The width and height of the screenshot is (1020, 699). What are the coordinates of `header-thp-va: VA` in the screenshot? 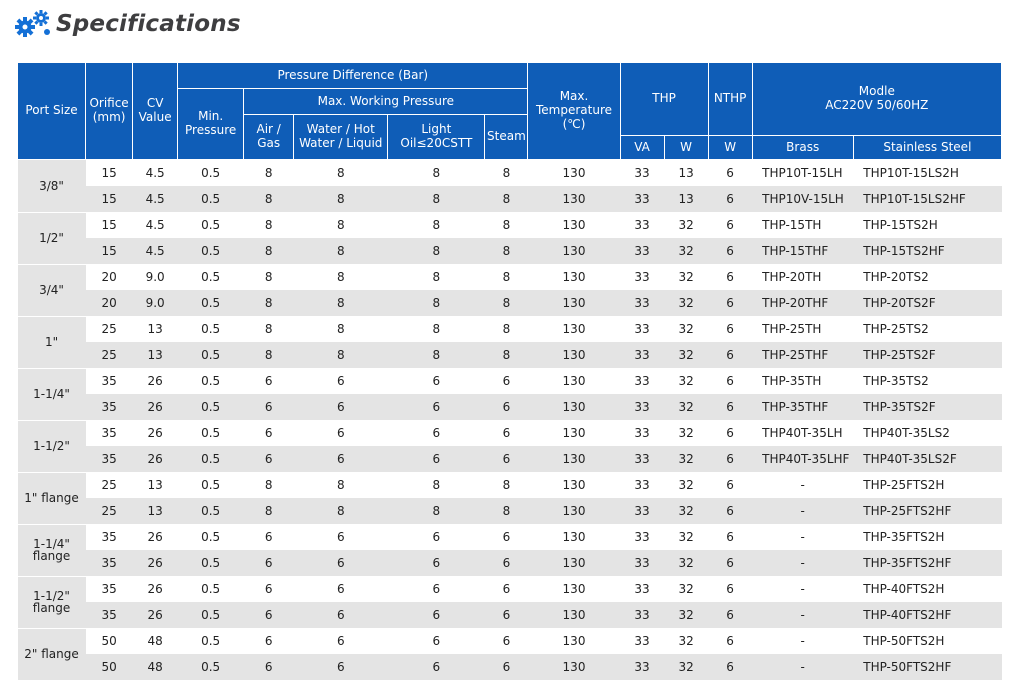 It's located at (642, 147).